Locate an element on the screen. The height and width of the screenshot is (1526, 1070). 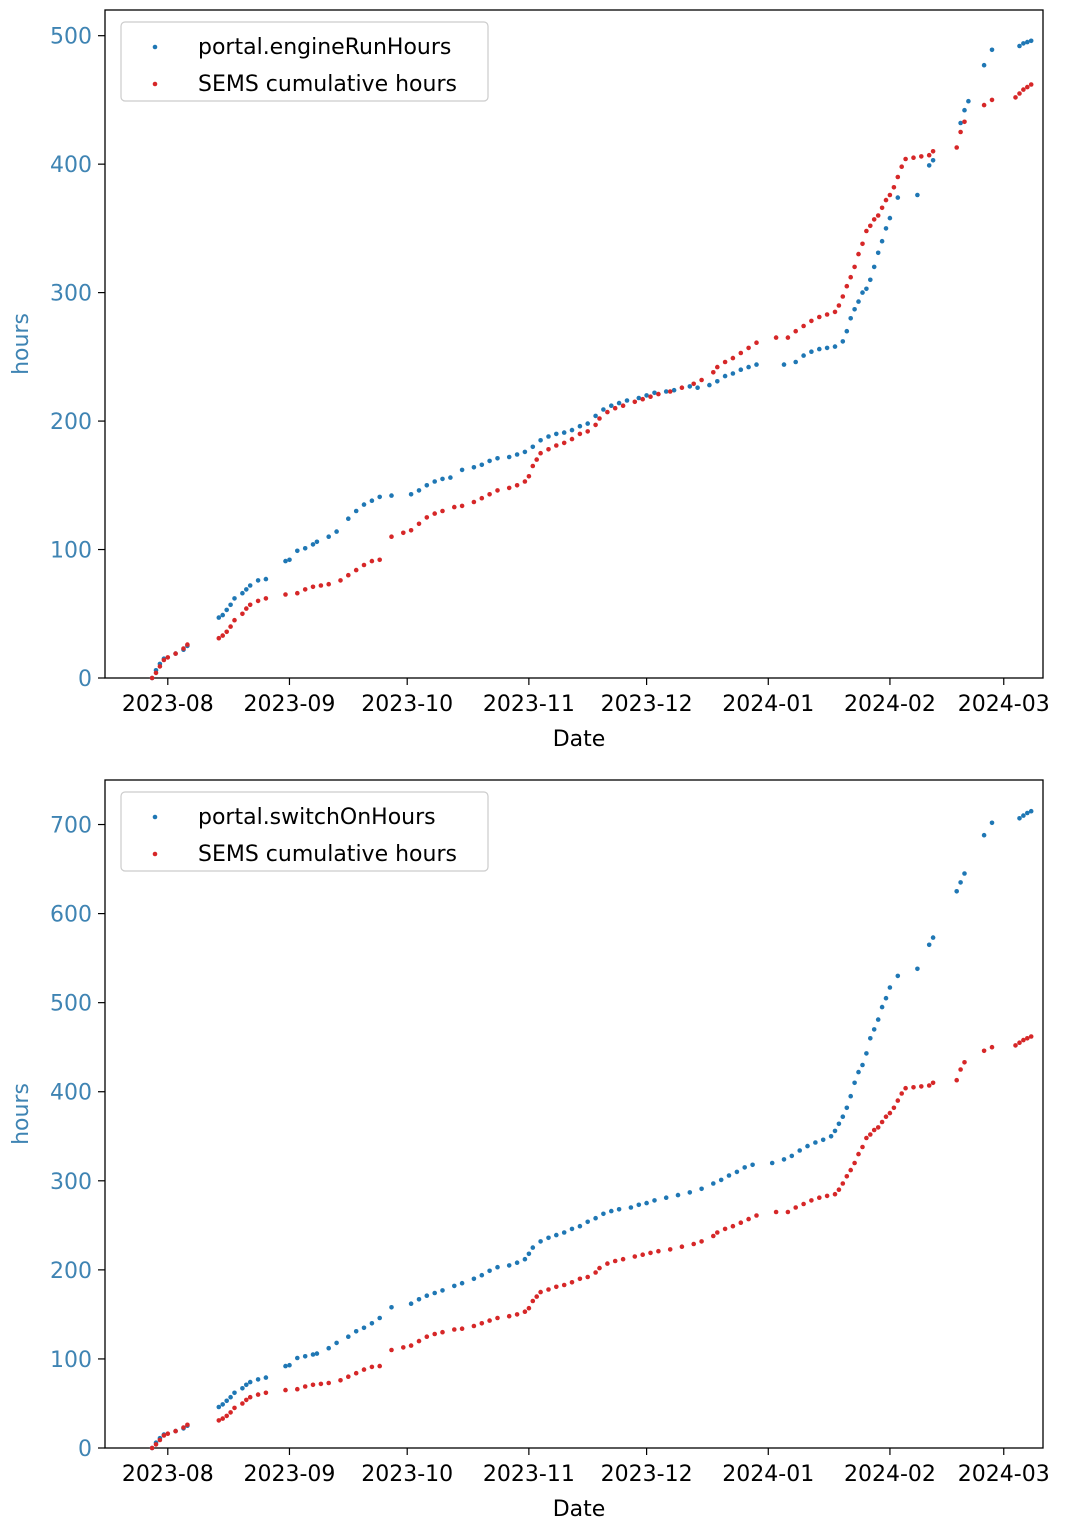
y-tick-label: 500 is located at coordinates (71, 1004).